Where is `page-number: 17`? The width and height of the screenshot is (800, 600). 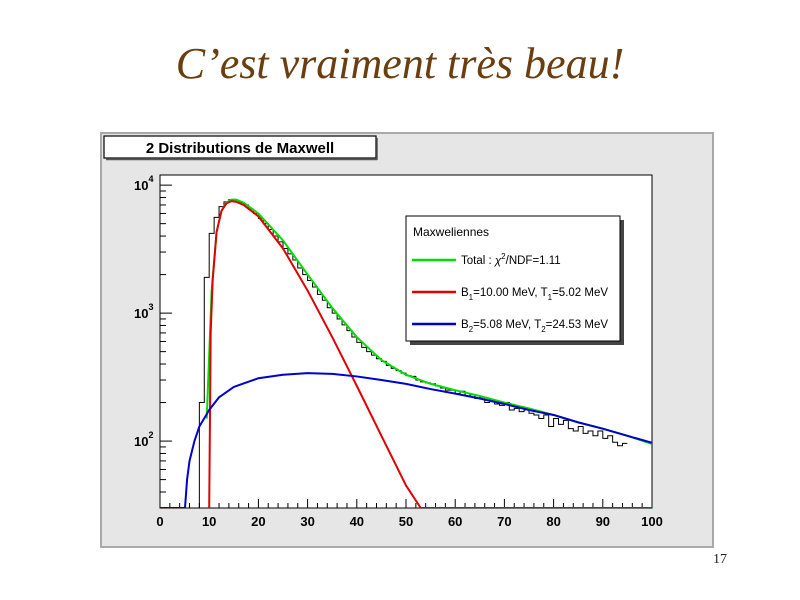
page-number: 17 is located at coordinates (720, 559).